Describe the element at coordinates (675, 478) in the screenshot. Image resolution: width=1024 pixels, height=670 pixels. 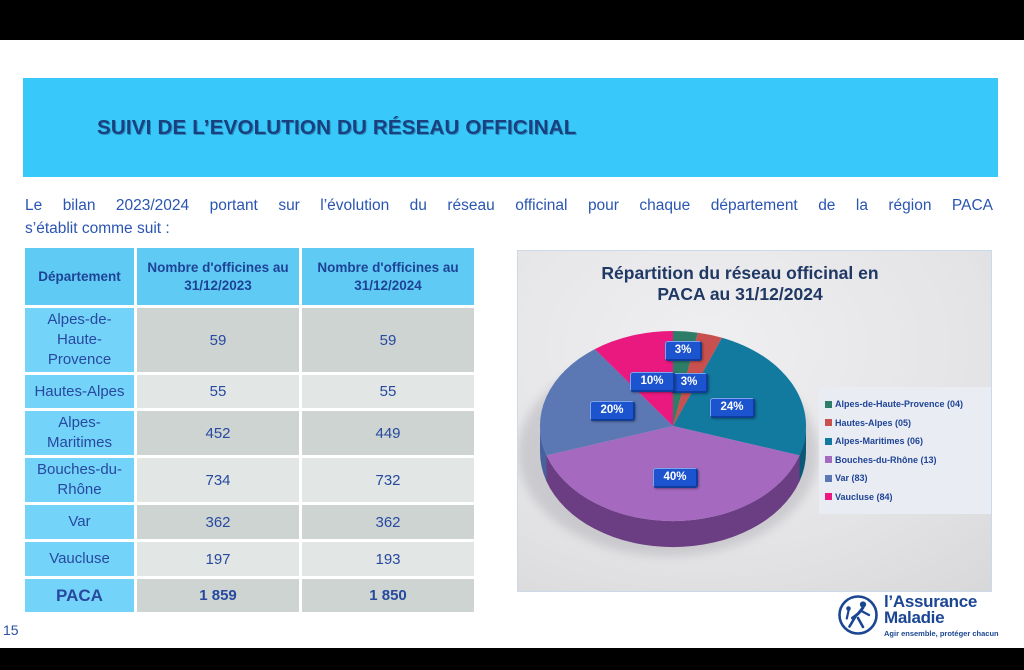
I see `pie-label-40pct: 40%` at that location.